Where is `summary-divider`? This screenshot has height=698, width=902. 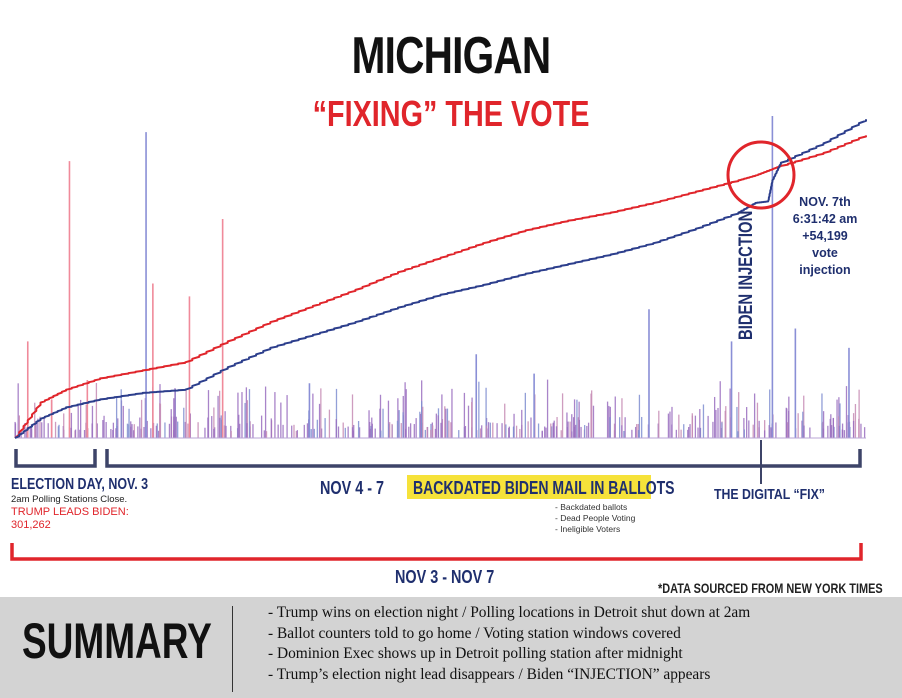 summary-divider is located at coordinates (232, 649).